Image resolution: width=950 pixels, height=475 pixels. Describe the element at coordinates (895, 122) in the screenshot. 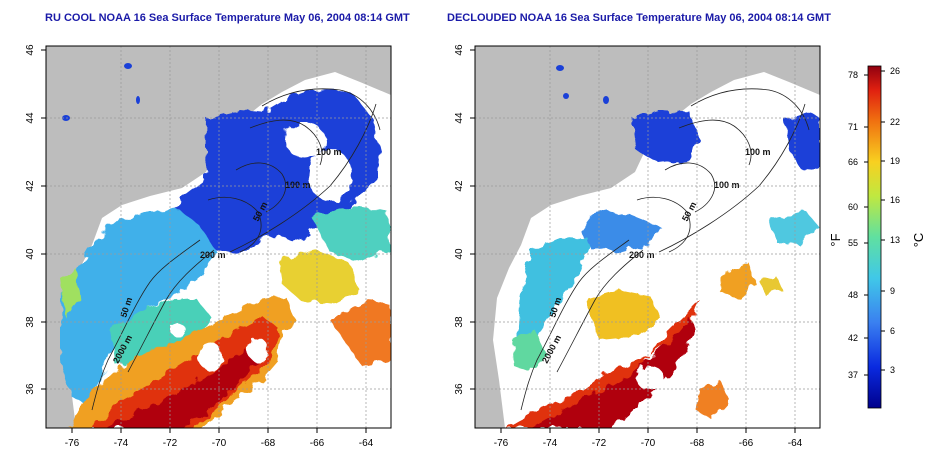

I see `colorbar-c-tick: 22` at that location.